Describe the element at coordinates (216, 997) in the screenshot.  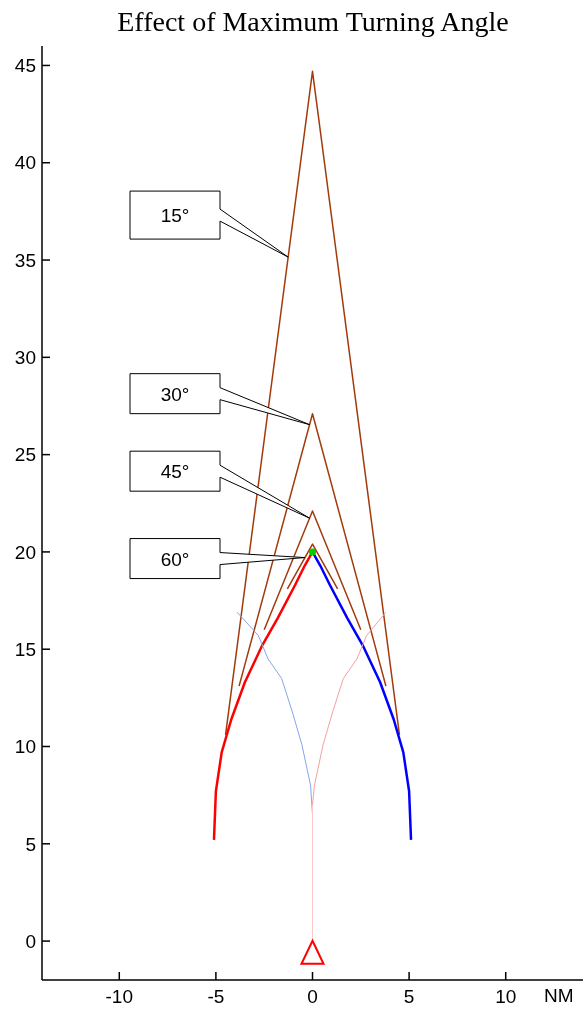
I see `x-tick-label: -5` at that location.